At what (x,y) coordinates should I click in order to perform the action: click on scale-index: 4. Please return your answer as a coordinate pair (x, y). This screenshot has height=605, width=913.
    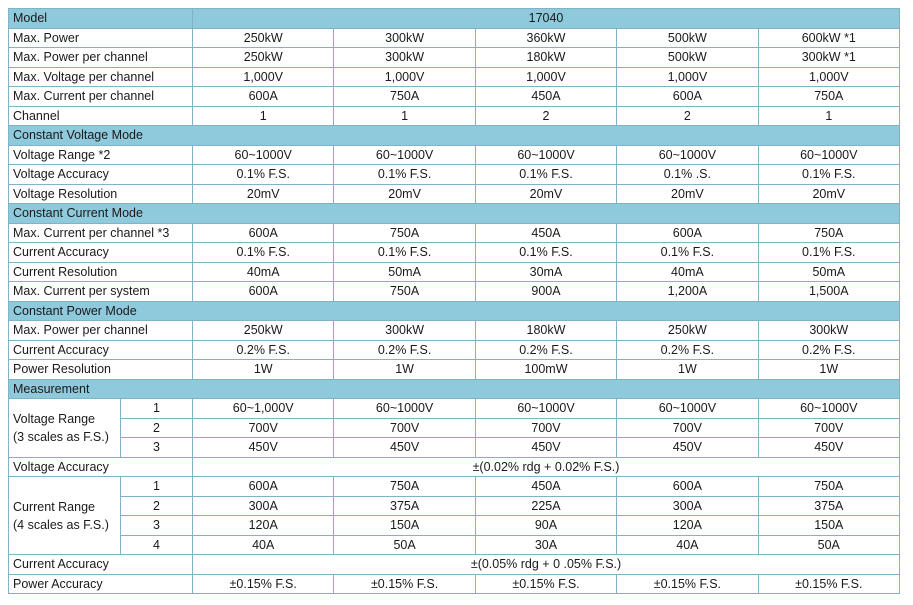
    Looking at the image, I should click on (156, 544).